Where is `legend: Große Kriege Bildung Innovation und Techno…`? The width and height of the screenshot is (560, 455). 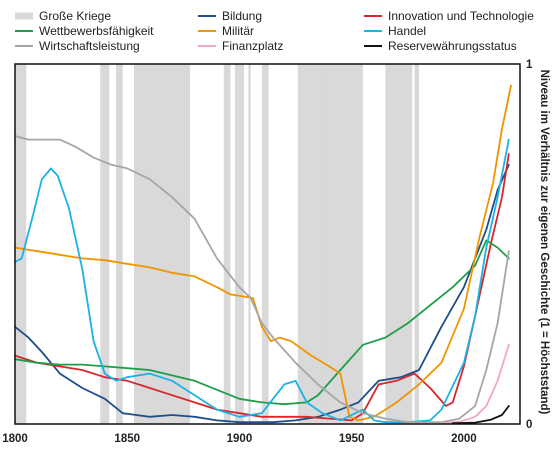 legend: Große Kriege Bildung Innovation und Techno… is located at coordinates (274, 31).